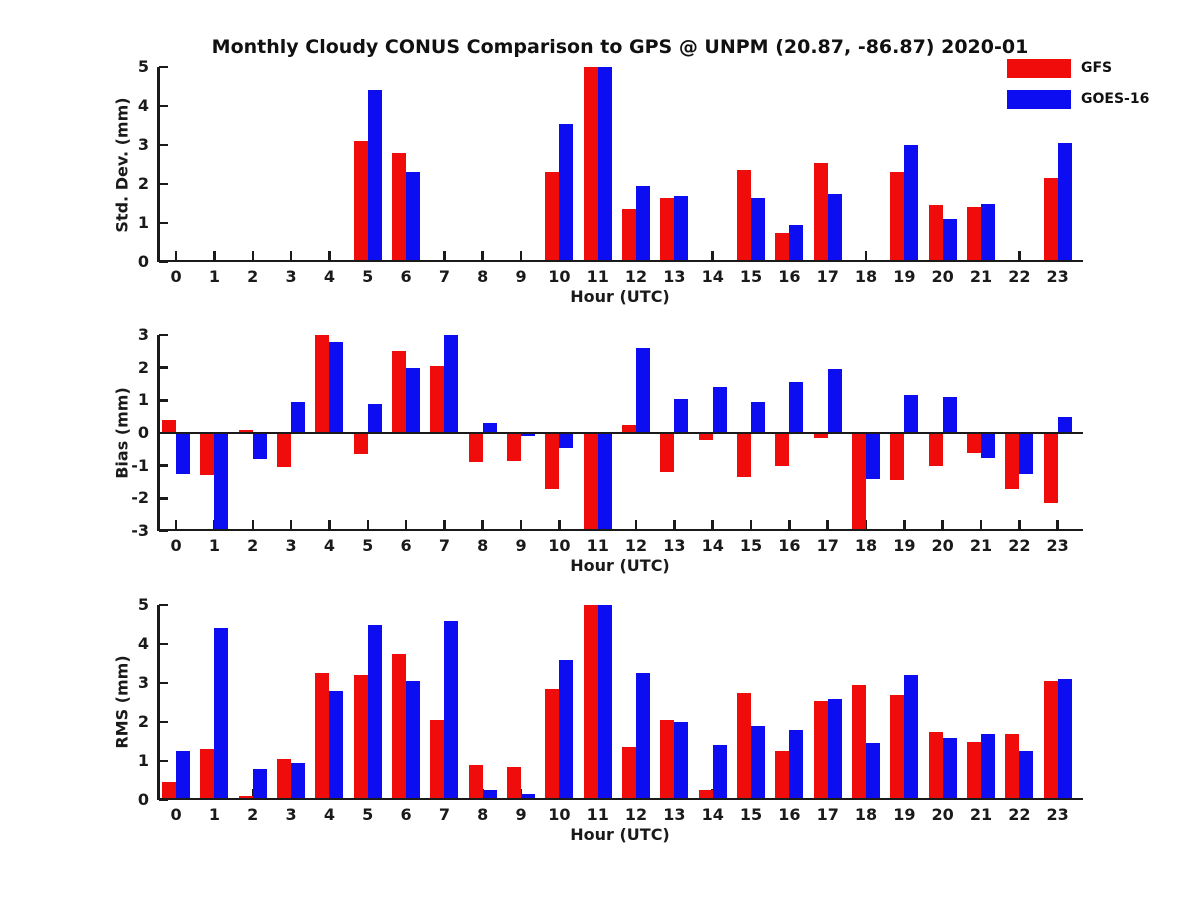 The height and width of the screenshot is (900, 1200). I want to click on y-tick-label-5: 5, so click(143, 604).